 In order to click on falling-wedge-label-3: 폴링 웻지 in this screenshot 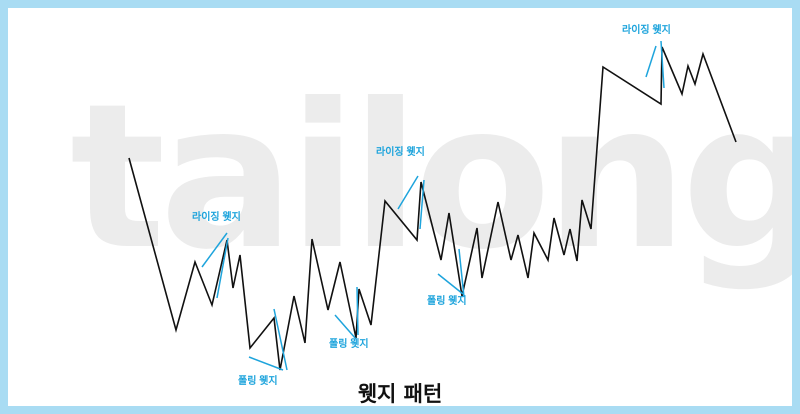, I will do `click(447, 301)`.